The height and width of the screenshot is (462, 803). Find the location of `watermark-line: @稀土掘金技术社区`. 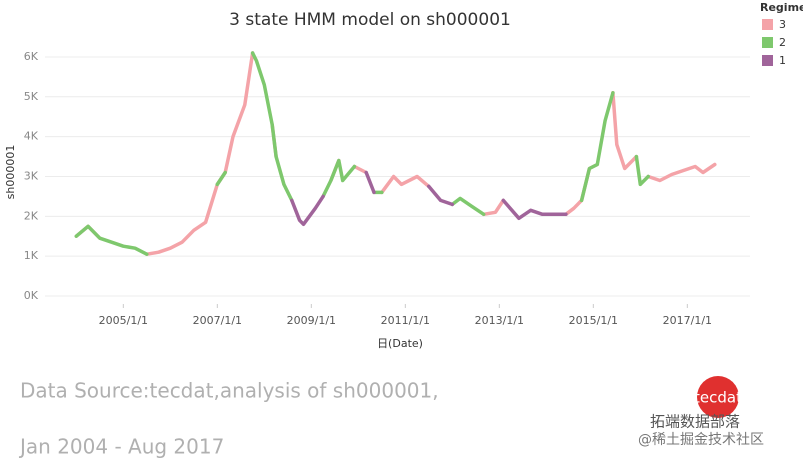

watermark-line: @稀土掘金技术社区 is located at coordinates (701, 440).